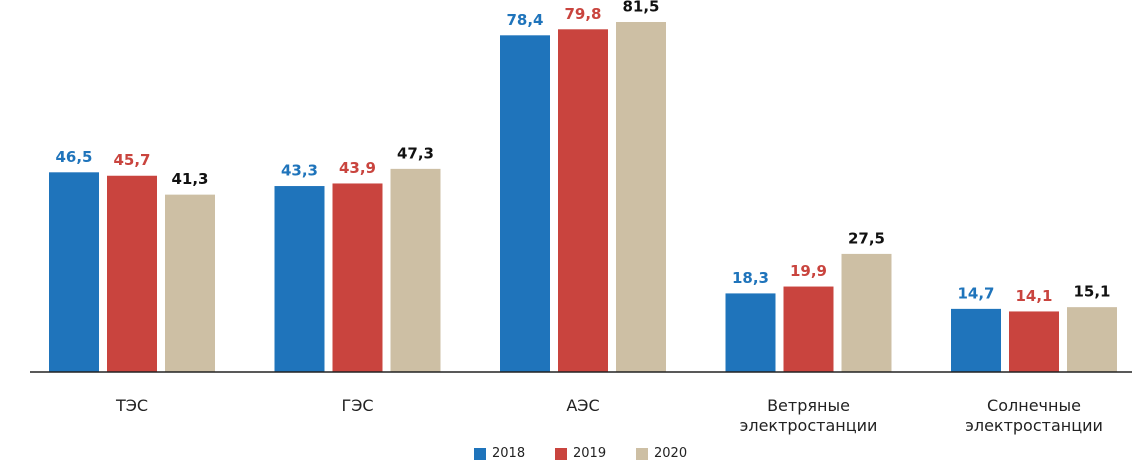 This screenshot has width=1132, height=465. What do you see at coordinates (131, 160) in the screenshot?
I see `data-label: 45,7` at bounding box center [131, 160].